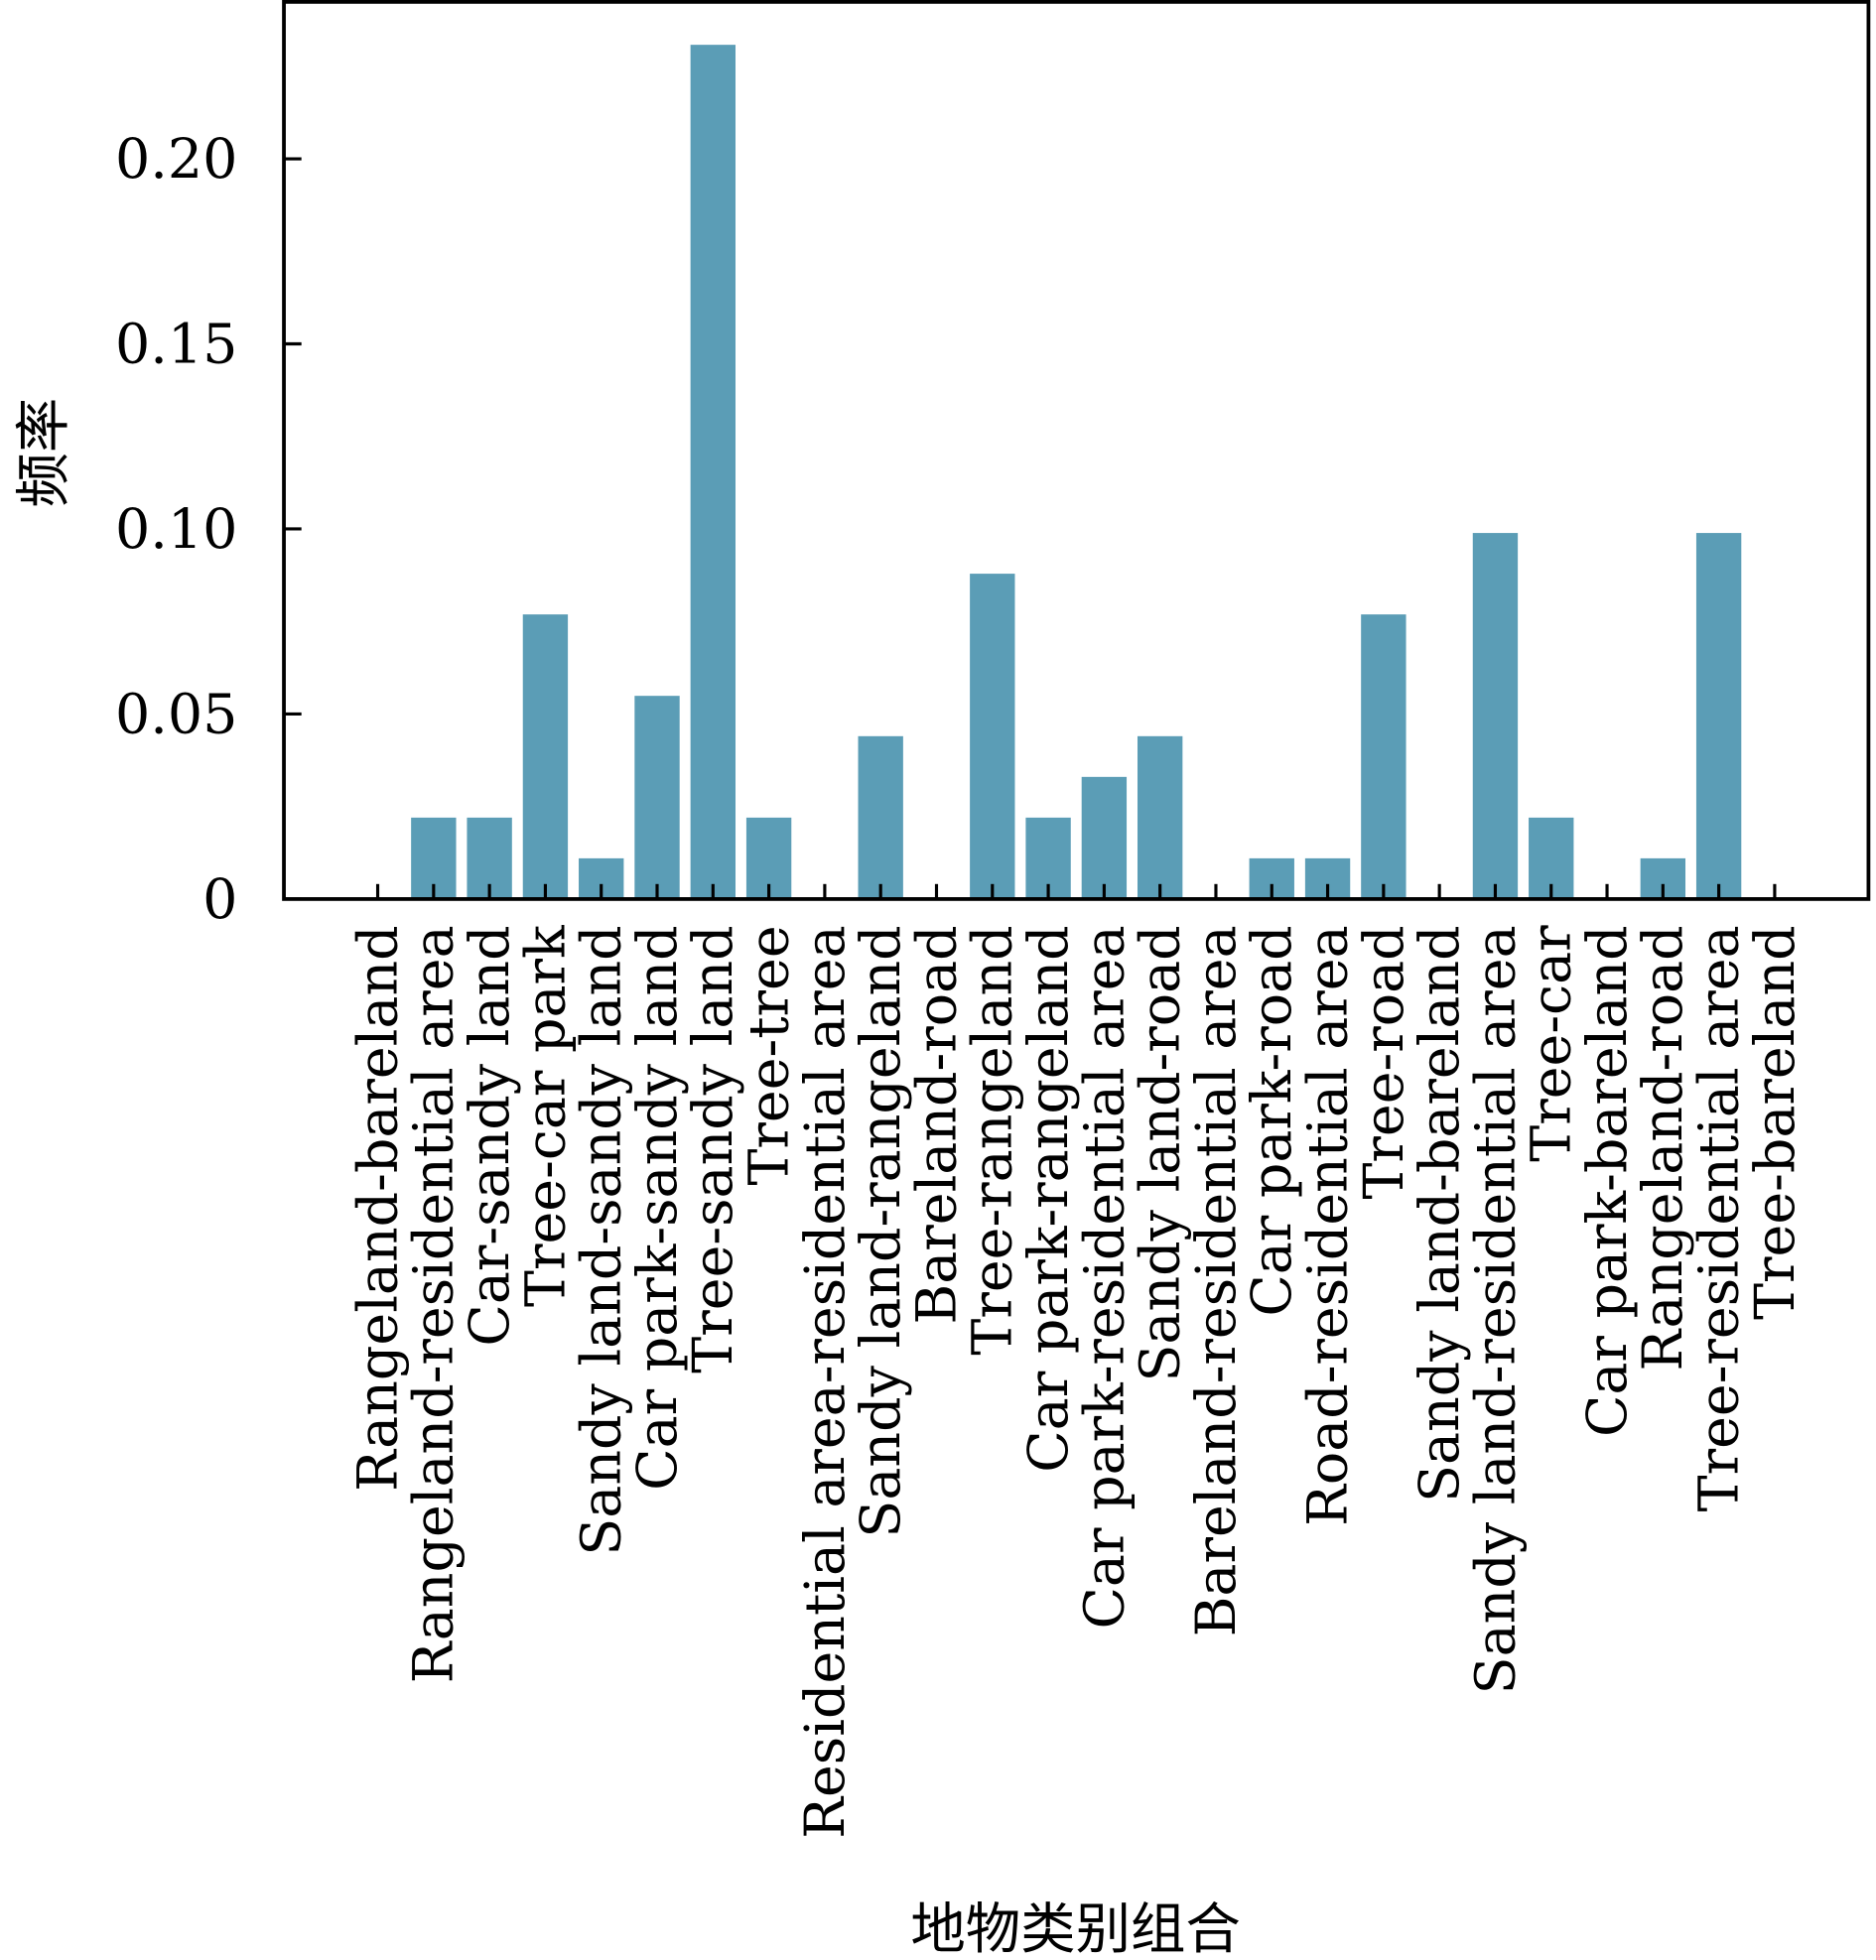  What do you see at coordinates (1608, 1181) in the screenshot?
I see `x-tick-label: Car park-bareland` at bounding box center [1608, 1181].